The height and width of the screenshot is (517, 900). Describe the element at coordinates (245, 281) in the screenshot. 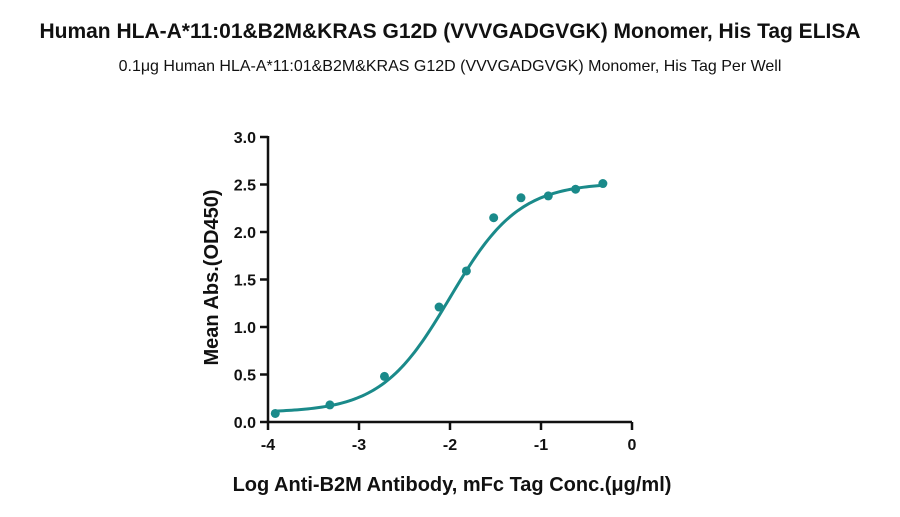

I see `y-tick-label: 1.5` at that location.